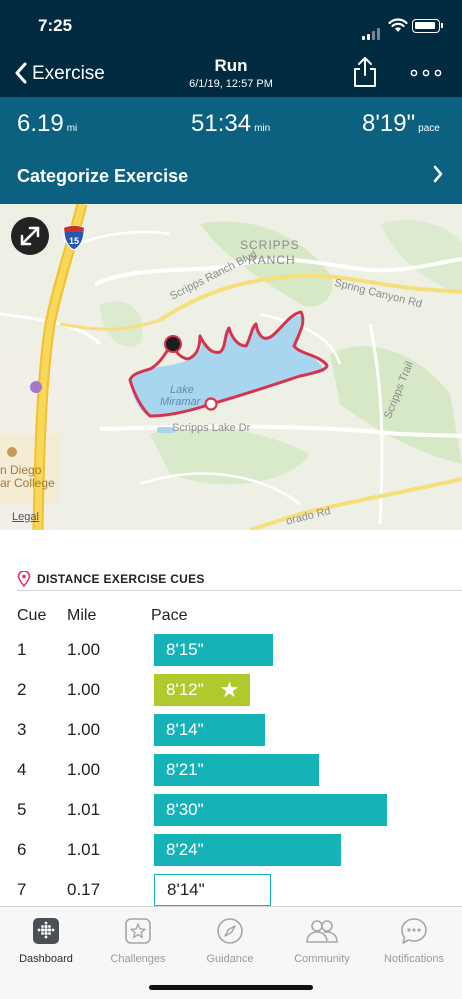 The width and height of the screenshot is (462, 999). I want to click on star-icon: ★, so click(229, 689).